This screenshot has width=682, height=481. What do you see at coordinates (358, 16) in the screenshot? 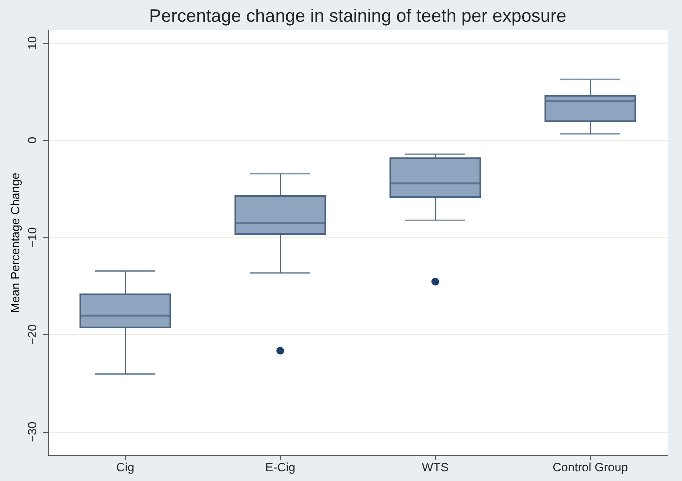
I see `chart-title: Percentage change in staining of teeth per exposure` at bounding box center [358, 16].